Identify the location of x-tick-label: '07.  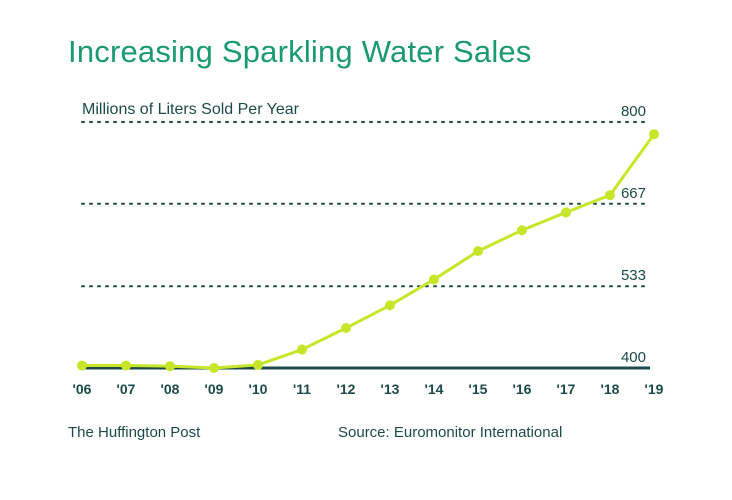
(126, 389).